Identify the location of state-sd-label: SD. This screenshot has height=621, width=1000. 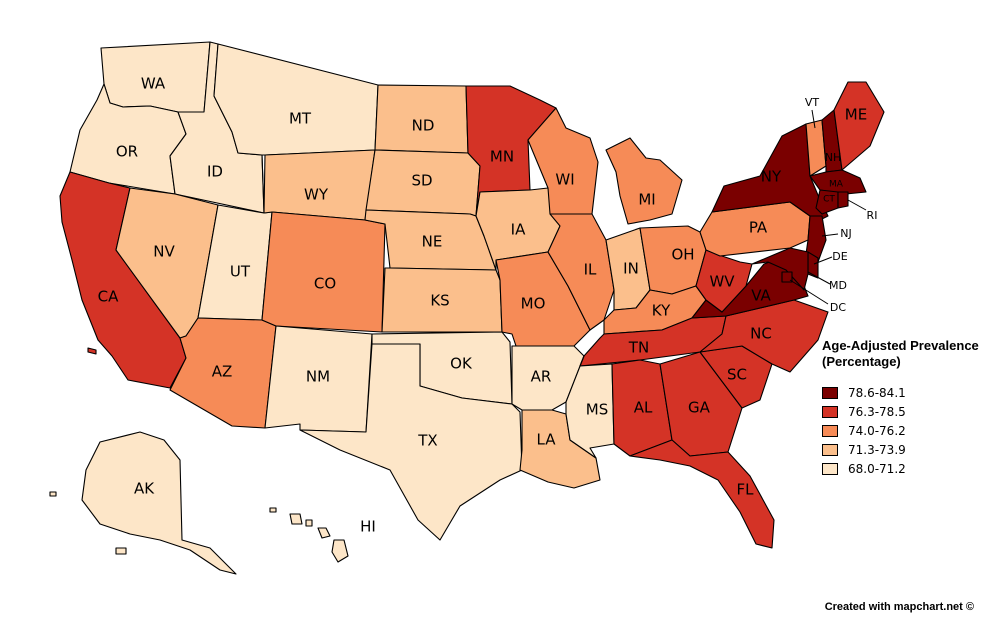
(421, 181).